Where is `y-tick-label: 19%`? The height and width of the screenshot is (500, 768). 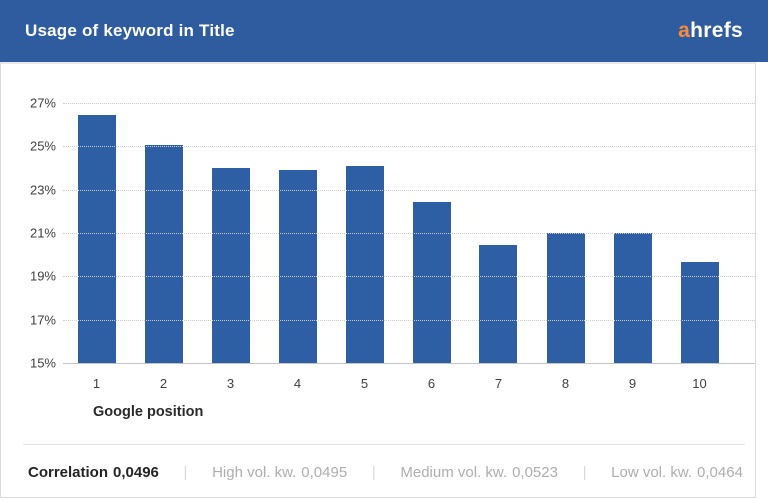
y-tick-label: 19% is located at coordinates (42, 276).